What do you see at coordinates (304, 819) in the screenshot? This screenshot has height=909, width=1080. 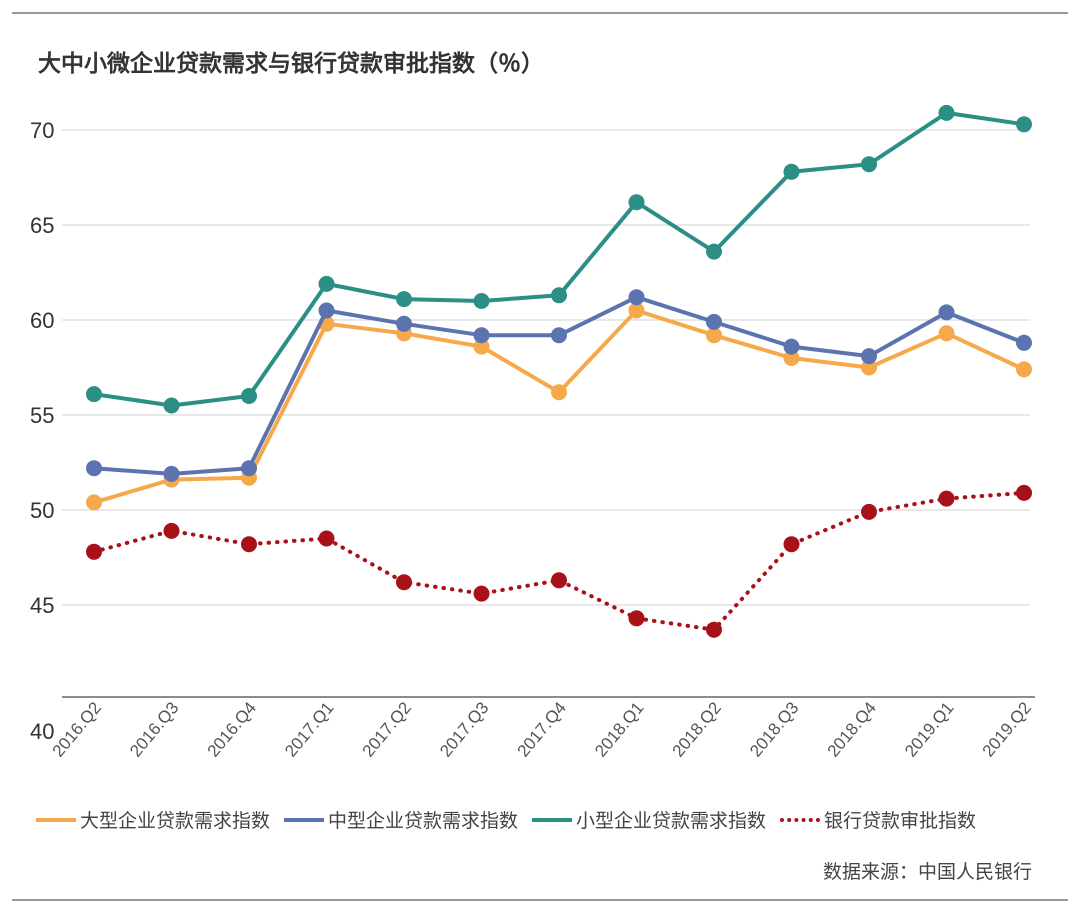 I see `legend-swatch-medium` at bounding box center [304, 819].